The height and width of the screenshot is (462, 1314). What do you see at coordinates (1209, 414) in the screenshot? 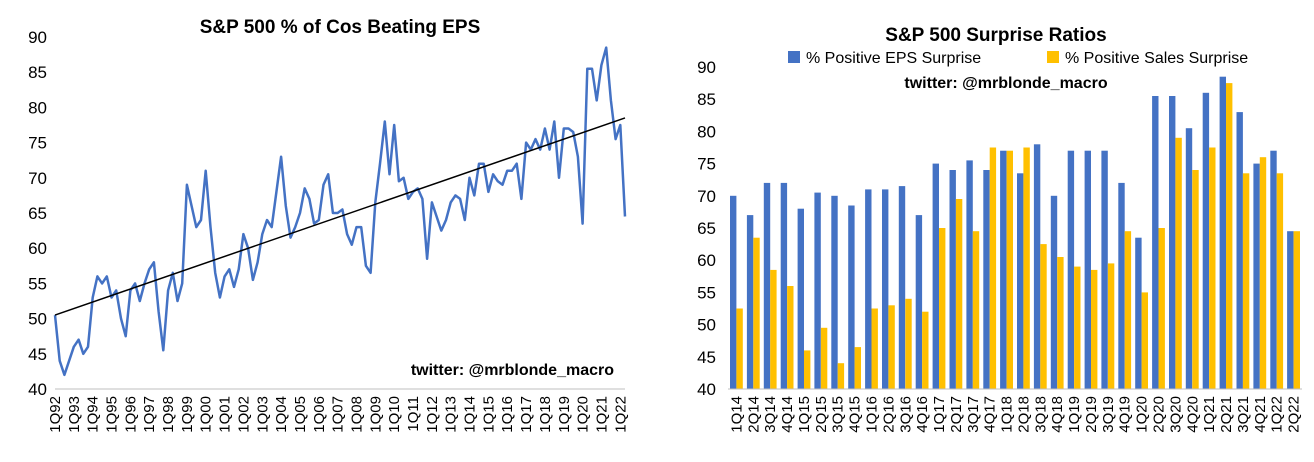
I see `x-tick-label: 1Q21` at bounding box center [1209, 414].